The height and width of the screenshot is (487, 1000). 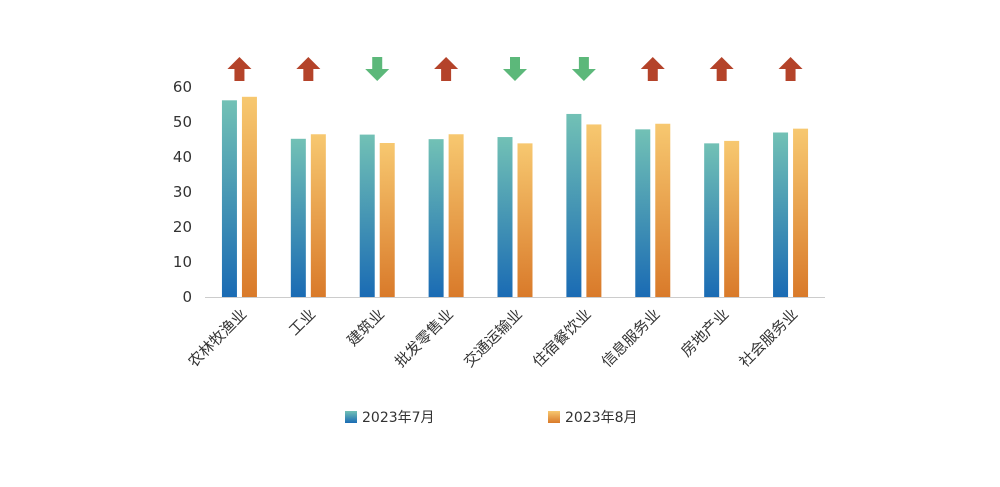 I want to click on x-tick-label: 建筑业, so click(x=365, y=327).